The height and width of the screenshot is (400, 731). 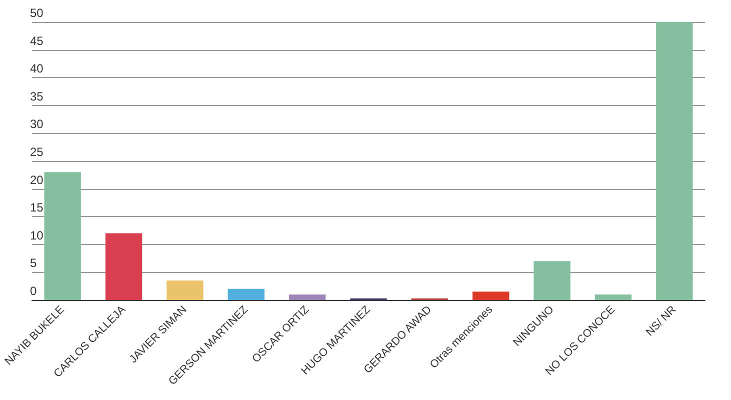 What do you see at coordinates (661, 321) in the screenshot?
I see `x-tick-label: NS/ NR` at bounding box center [661, 321].